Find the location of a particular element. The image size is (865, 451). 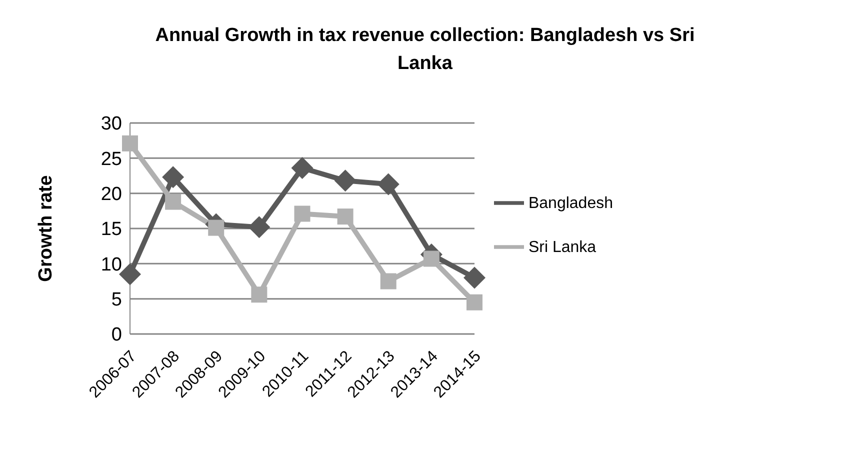

y-axis-title: Growth rate is located at coordinates (46, 228).